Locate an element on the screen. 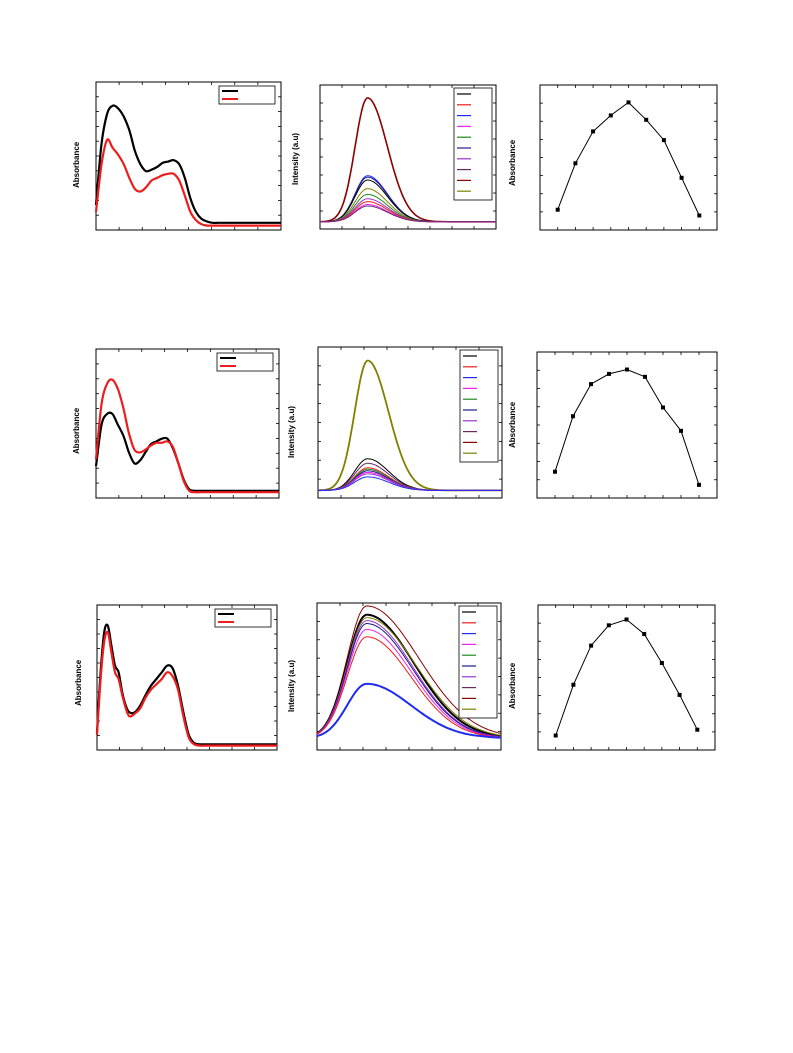  plot-frame is located at coordinates (626, 677).